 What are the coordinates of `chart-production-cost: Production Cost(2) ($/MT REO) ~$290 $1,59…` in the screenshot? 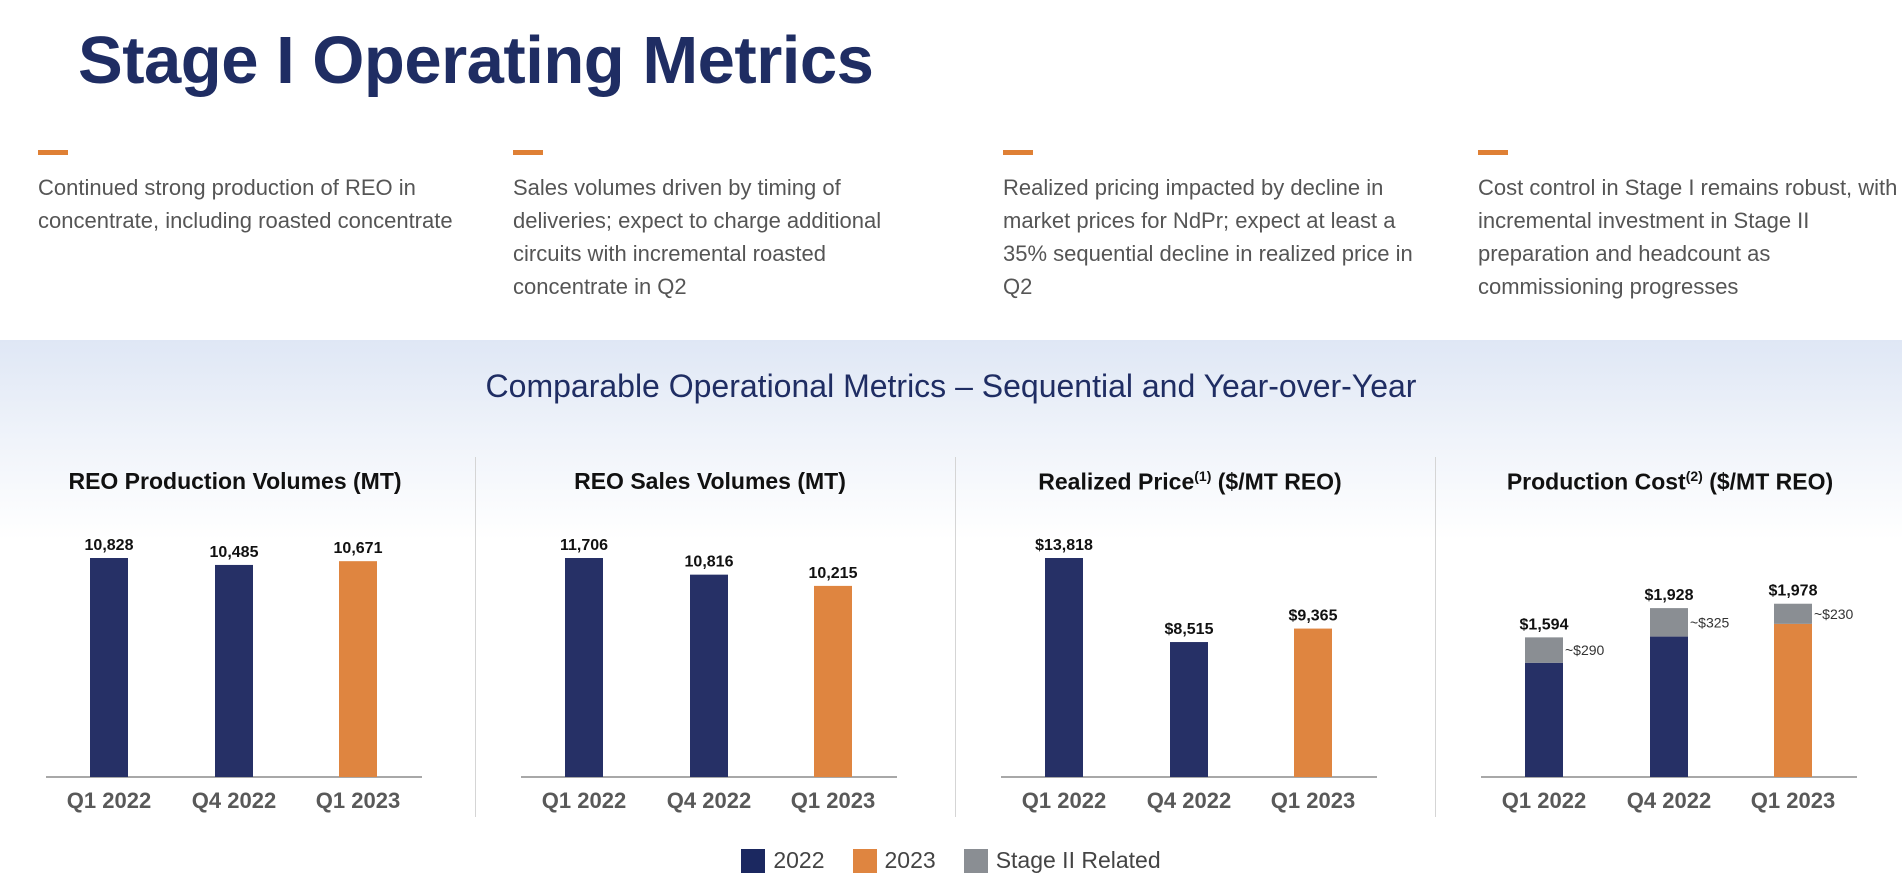 It's located at (1668, 640).